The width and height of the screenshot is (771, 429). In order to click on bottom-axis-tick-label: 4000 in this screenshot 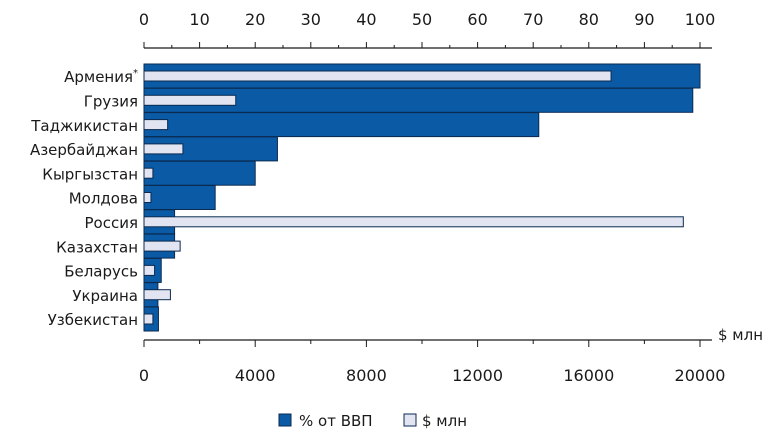, I will do `click(255, 375)`.